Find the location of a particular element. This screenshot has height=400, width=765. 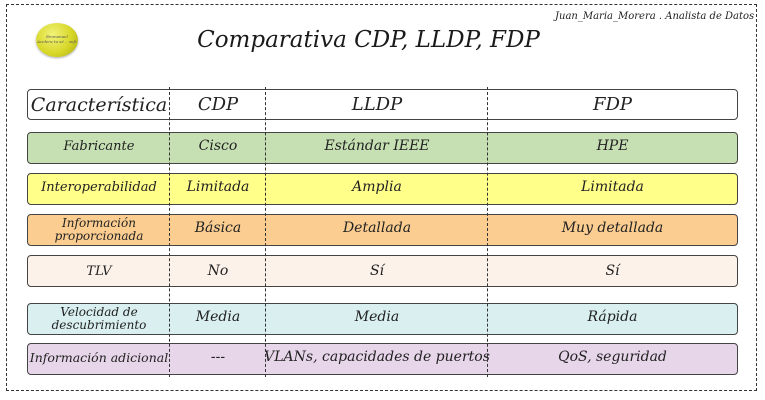

lldp-value: Detallada is located at coordinates (377, 228).